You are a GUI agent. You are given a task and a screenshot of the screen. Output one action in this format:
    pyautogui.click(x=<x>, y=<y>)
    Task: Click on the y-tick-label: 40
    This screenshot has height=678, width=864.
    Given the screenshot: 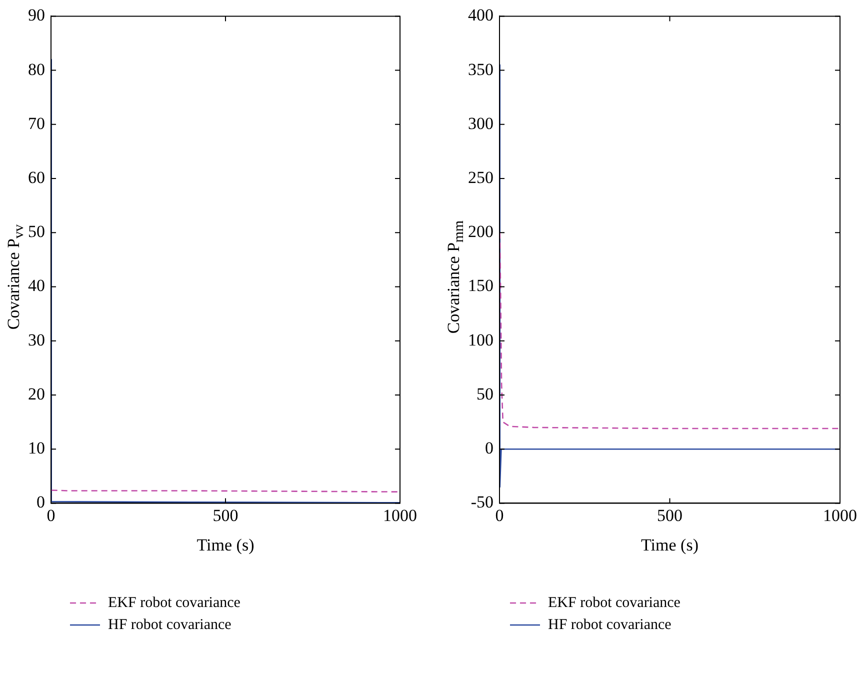 What is the action you would take?
    pyautogui.click(x=36, y=286)
    